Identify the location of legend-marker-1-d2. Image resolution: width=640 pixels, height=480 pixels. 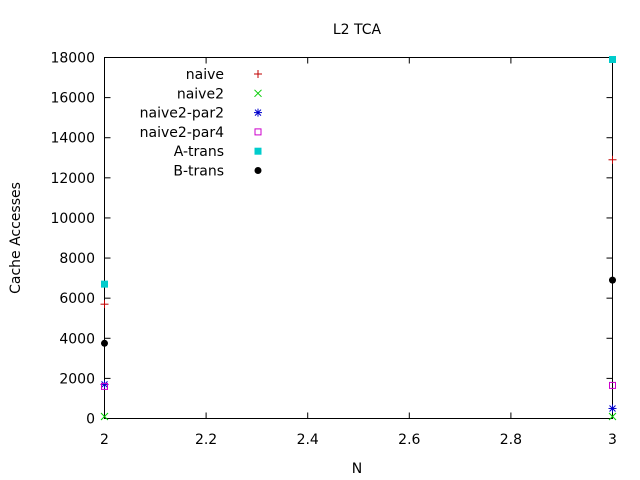
(258, 93).